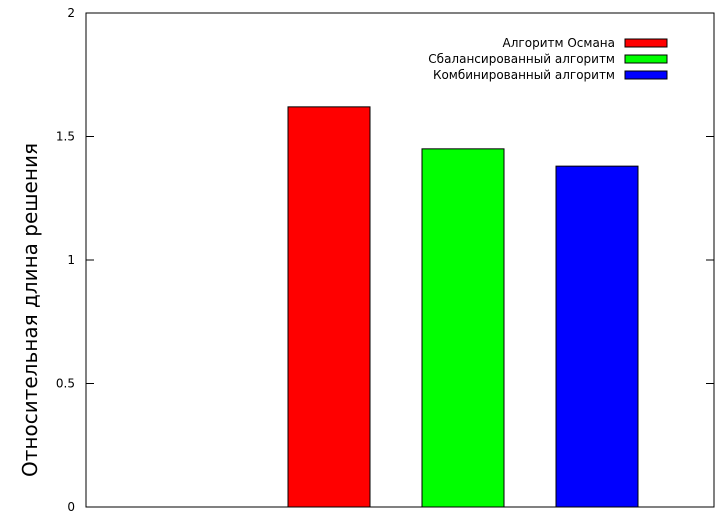  What do you see at coordinates (65, 384) in the screenshot?
I see `y-tick-label: 0.5` at bounding box center [65, 384].